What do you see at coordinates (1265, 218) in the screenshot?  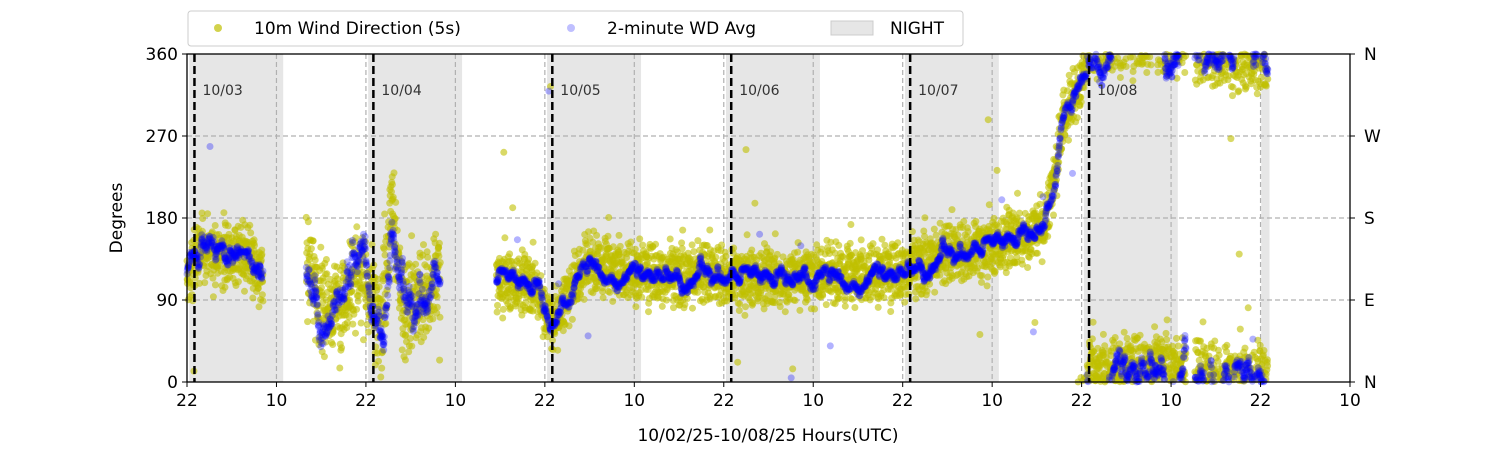 I see `night-band` at bounding box center [1265, 218].